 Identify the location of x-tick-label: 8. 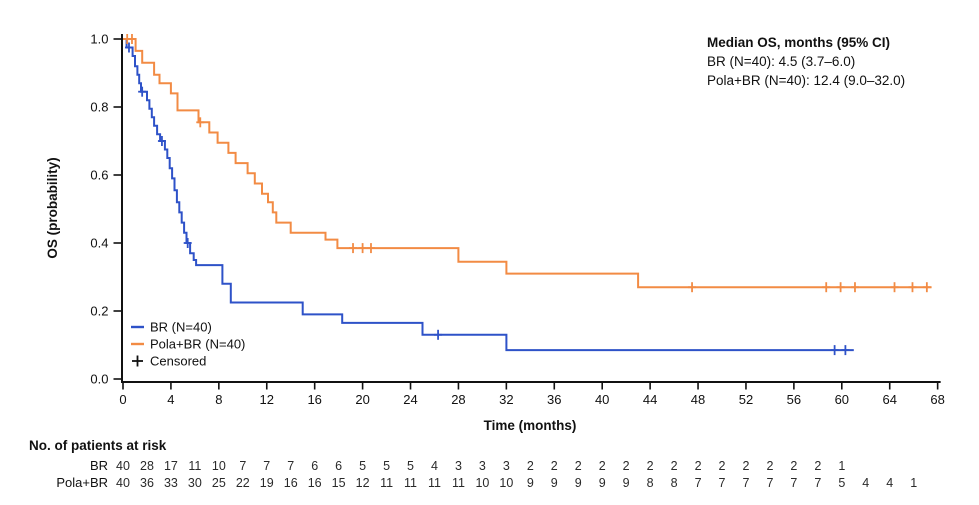
(218, 399).